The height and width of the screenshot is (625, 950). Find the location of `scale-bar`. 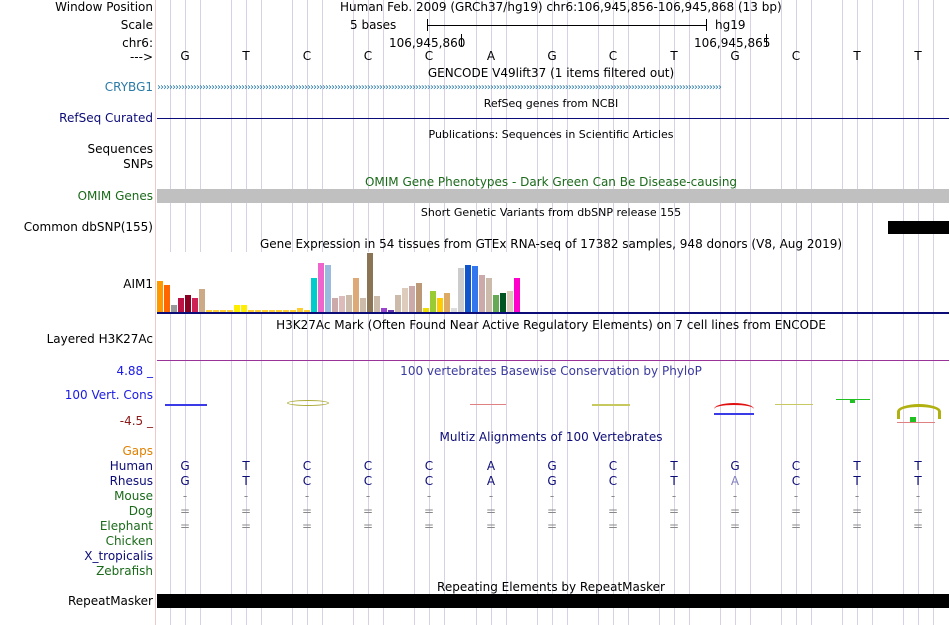

scale-bar is located at coordinates (566, 25).